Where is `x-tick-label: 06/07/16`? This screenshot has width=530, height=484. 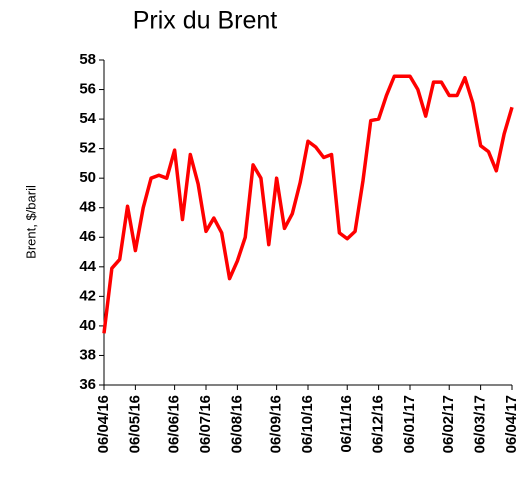
x-tick-label: 06/07/16 is located at coordinates (205, 424).